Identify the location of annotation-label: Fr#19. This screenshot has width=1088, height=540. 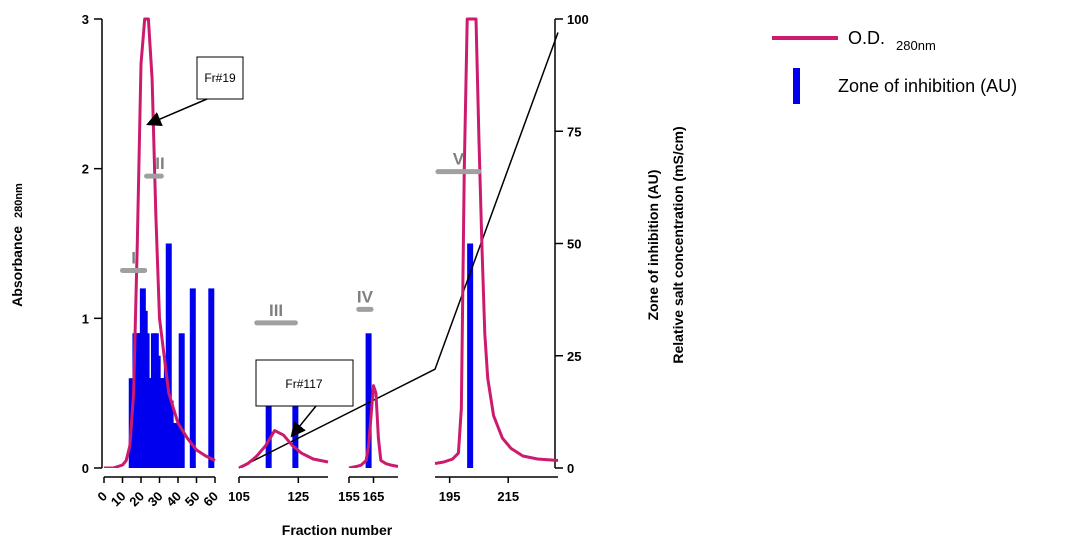
(220, 78).